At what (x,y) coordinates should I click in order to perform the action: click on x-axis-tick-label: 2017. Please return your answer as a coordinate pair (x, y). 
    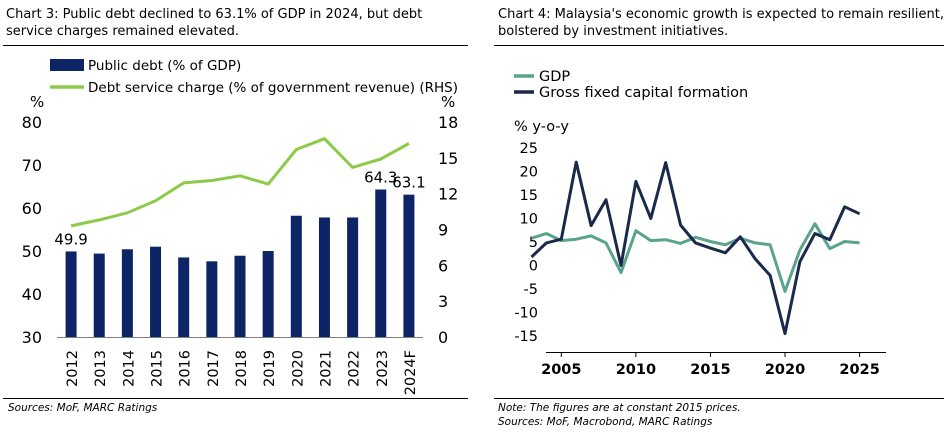
    Looking at the image, I should click on (214, 368).